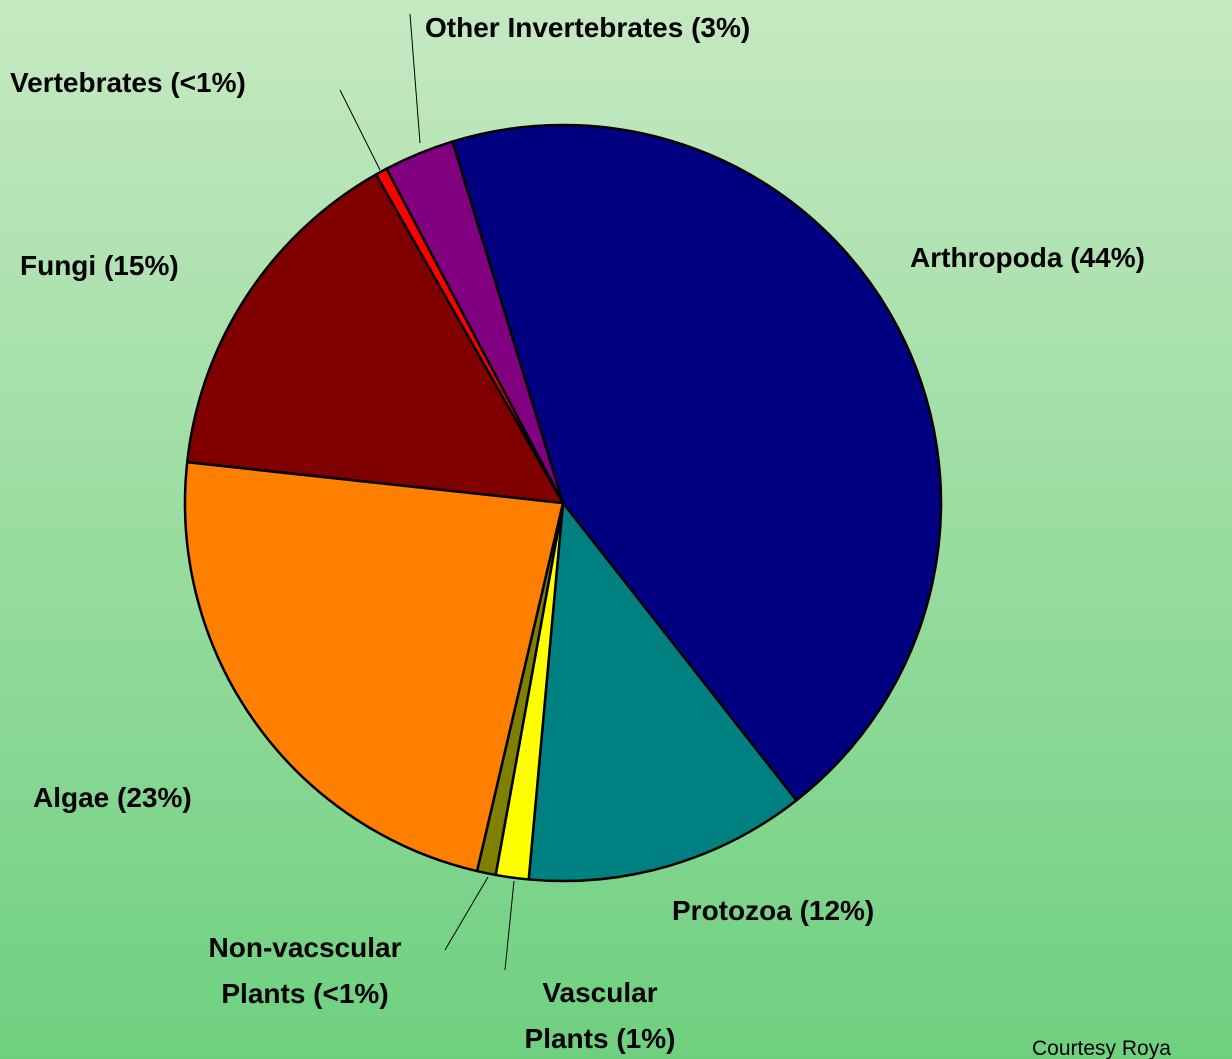 The image size is (1232, 1059). Describe the element at coordinates (645, 1038) in the screenshot. I see `label-part: (1%)` at that location.